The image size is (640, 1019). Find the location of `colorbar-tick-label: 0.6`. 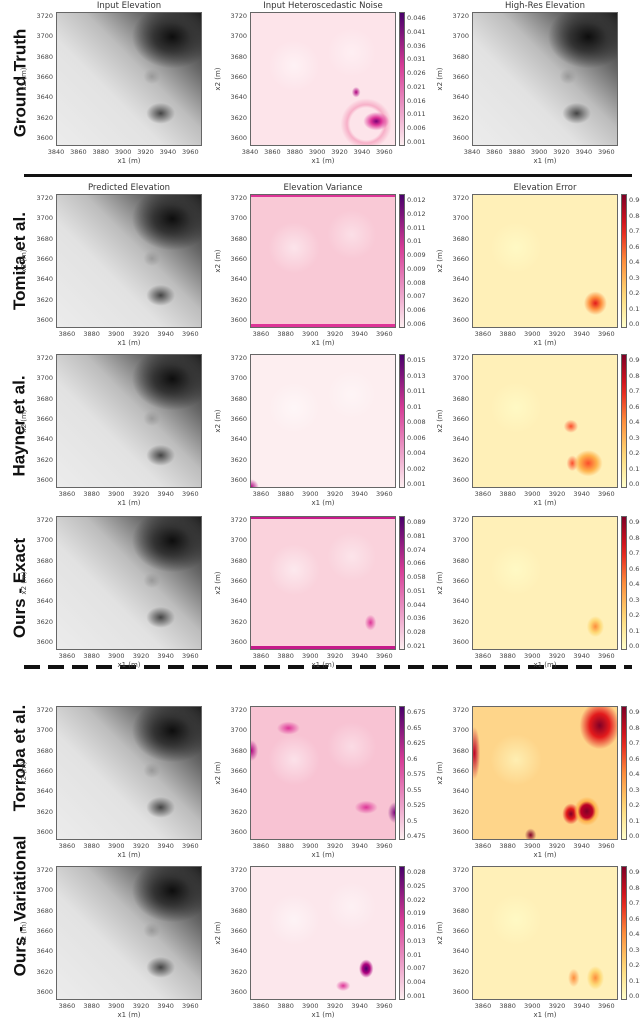

colorbar-tick-label: 0.6 is located at coordinates (634, 918).